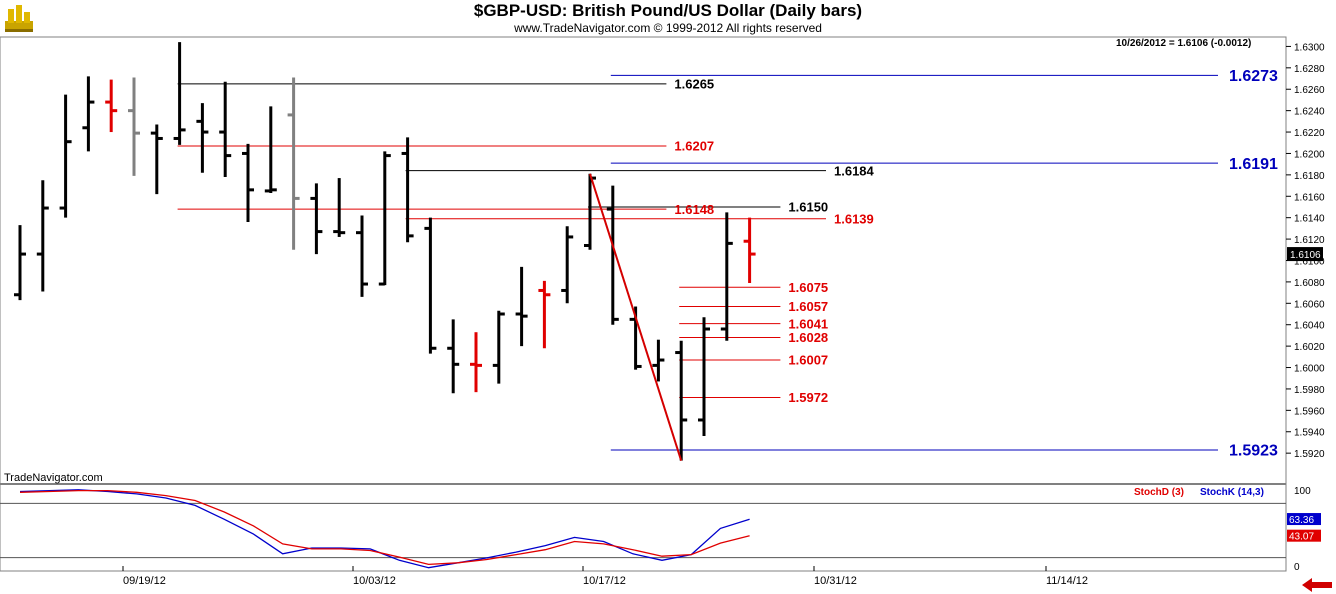 The width and height of the screenshot is (1336, 594). Describe the element at coordinates (1199, 492) in the screenshot. I see `stoch-legend: StochD (3) StochK (14,3)` at that location.